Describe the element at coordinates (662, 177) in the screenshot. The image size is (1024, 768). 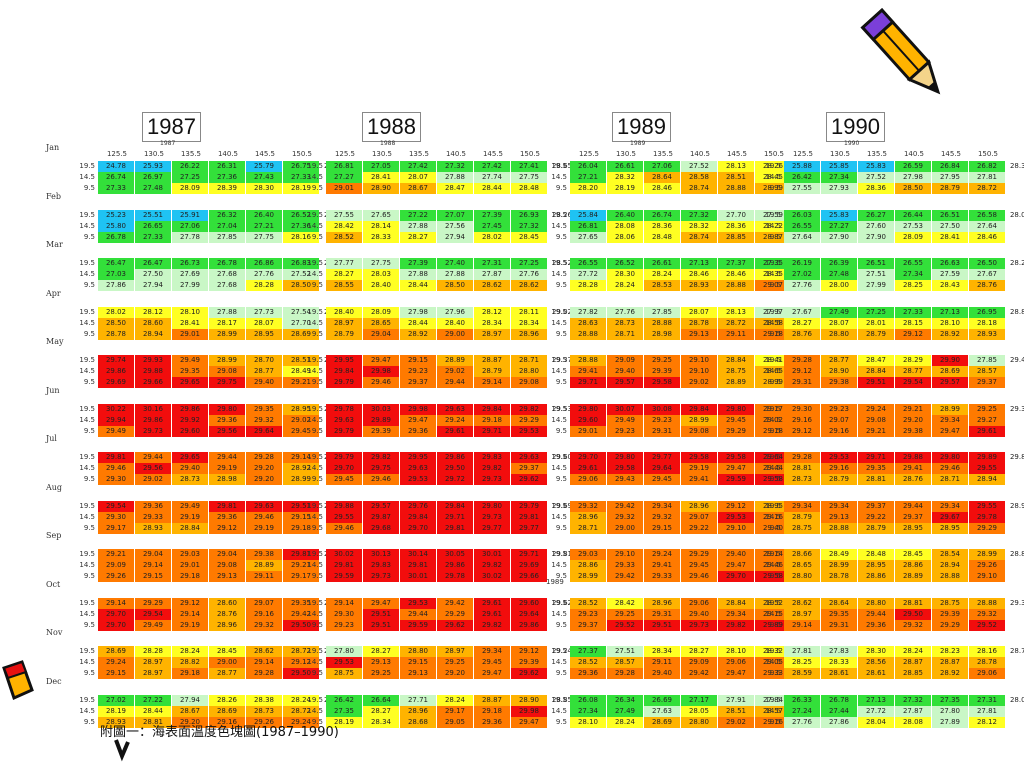
I see `heatmap-cell: 28.64` at that location.